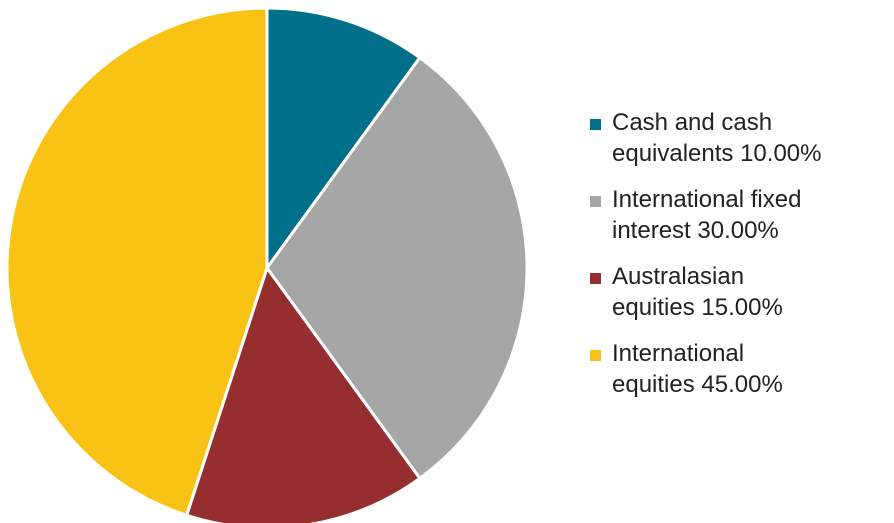 This screenshot has width=894, height=523. I want to click on legend-item-australasian-equities: Australasian equities 15.00%, so click(740, 292).